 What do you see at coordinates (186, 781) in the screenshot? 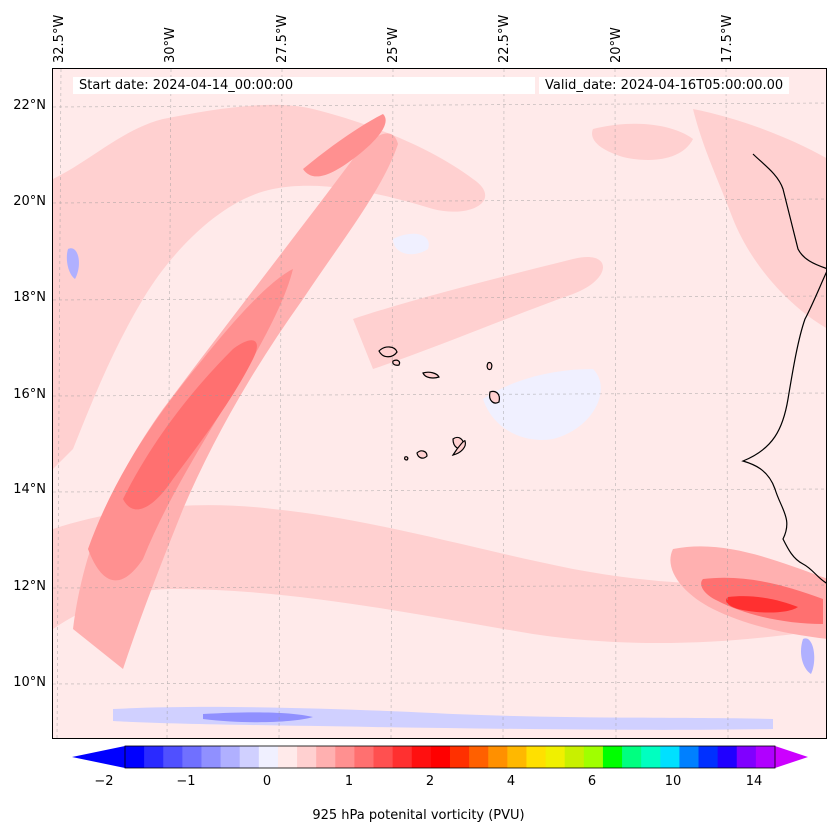
I see `colorbar-tick-label: −1` at bounding box center [186, 781].